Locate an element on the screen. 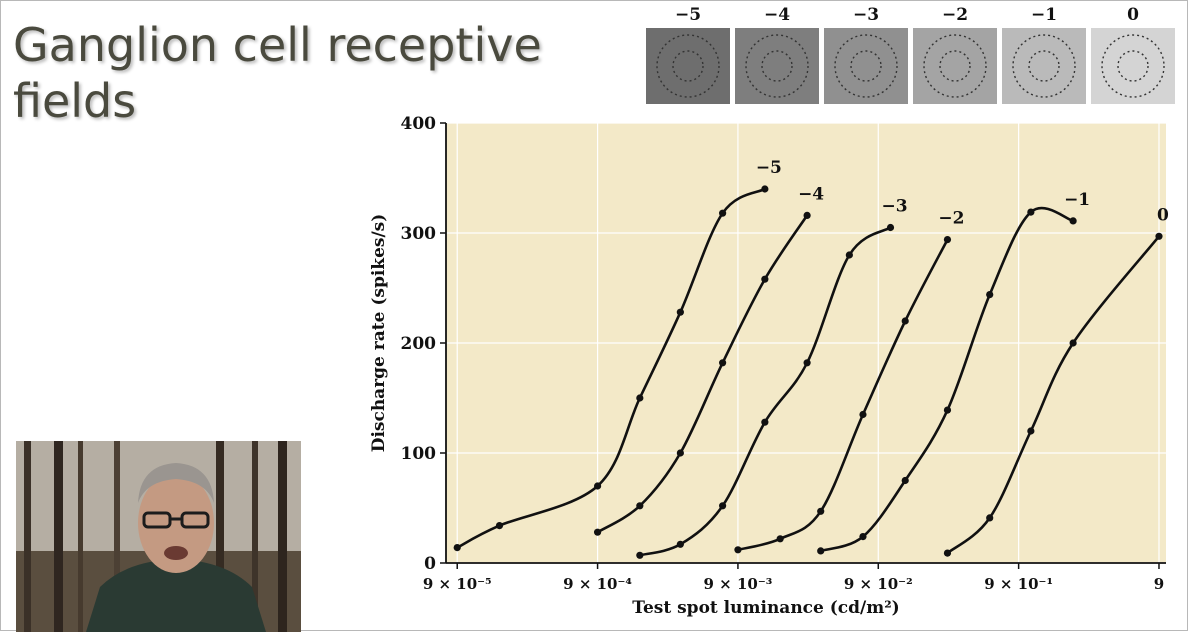 This screenshot has height=632, width=1188. presenter-video-frame is located at coordinates (158, 536).